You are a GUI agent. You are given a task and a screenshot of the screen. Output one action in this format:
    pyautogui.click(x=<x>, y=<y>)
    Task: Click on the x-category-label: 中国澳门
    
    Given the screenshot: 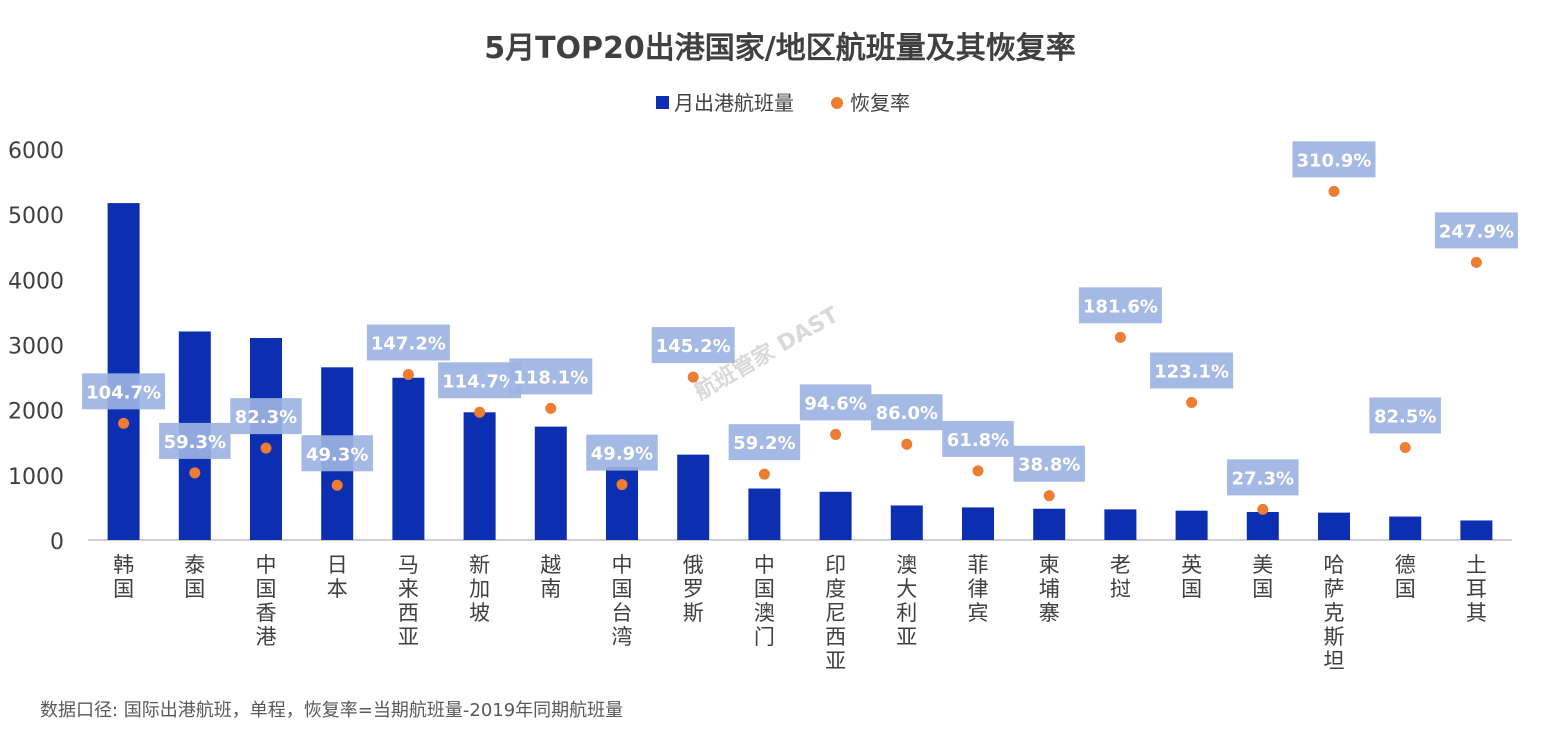 What is the action you would take?
    pyautogui.click(x=764, y=601)
    